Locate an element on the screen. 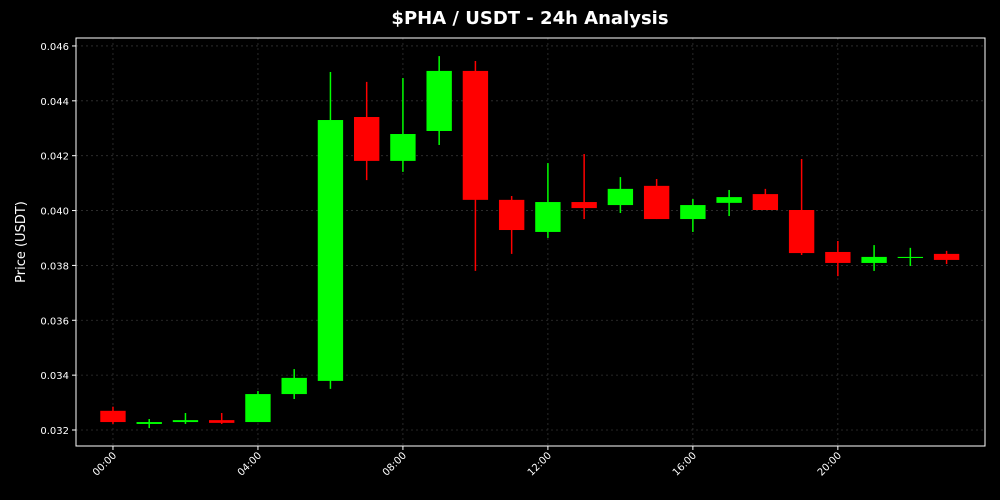 Image resolution: width=1000 pixels, height=500 pixels. y-tick-label: 0.046 is located at coordinates (54, 47).